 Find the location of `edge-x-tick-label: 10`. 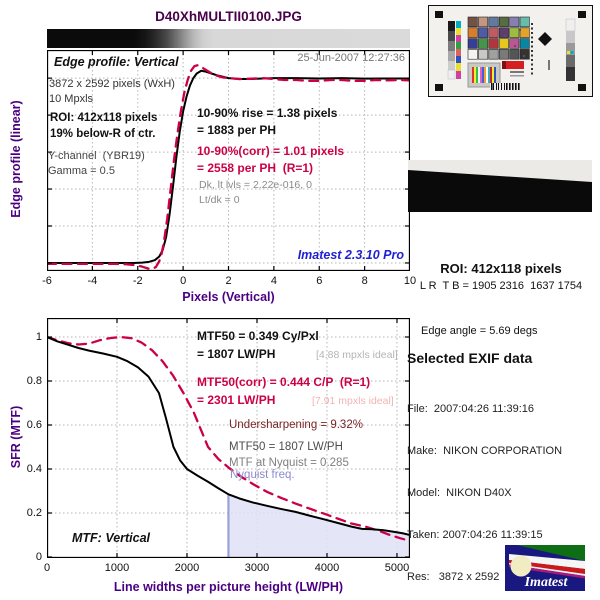

edge-x-tick-label: 10 is located at coordinates (410, 281).